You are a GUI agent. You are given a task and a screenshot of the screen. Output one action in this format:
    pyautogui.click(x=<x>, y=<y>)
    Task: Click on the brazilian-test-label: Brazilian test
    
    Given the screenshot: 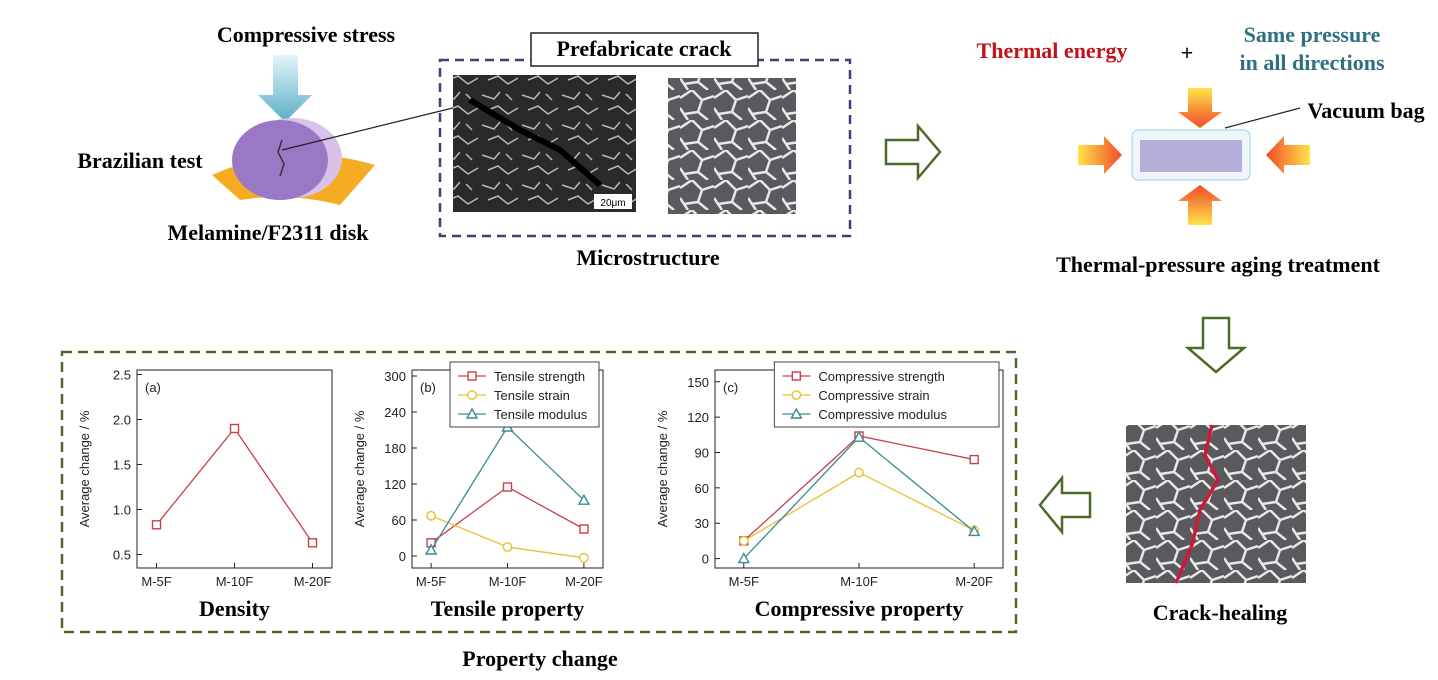 What is the action you would take?
    pyautogui.click(x=140, y=160)
    